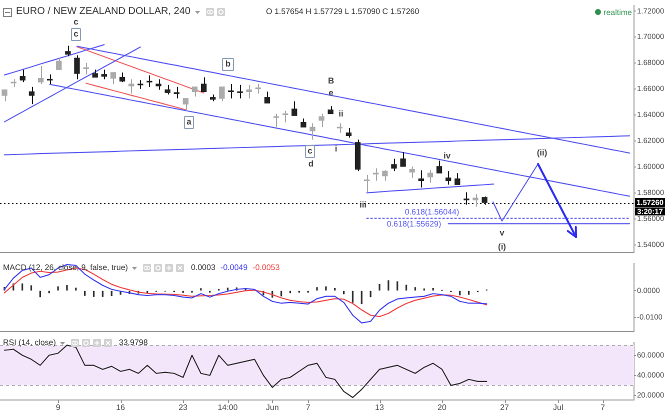 The height and width of the screenshot is (412, 665). I want to click on annotation: d, so click(311, 163).